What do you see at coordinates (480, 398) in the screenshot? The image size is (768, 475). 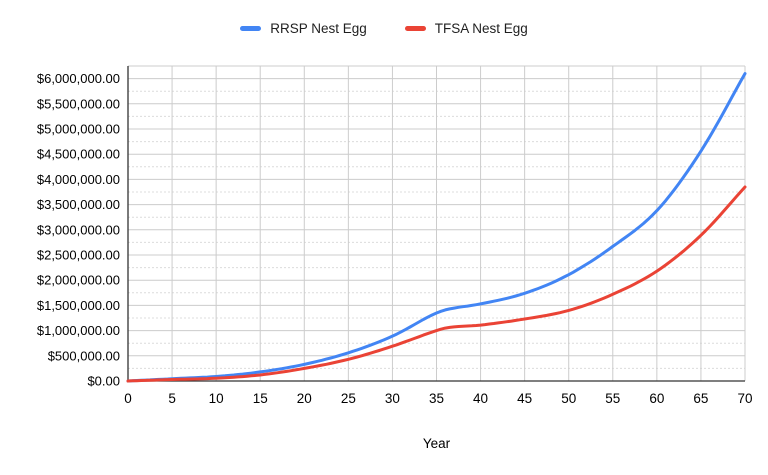 I see `x-tick-label: 40` at bounding box center [480, 398].